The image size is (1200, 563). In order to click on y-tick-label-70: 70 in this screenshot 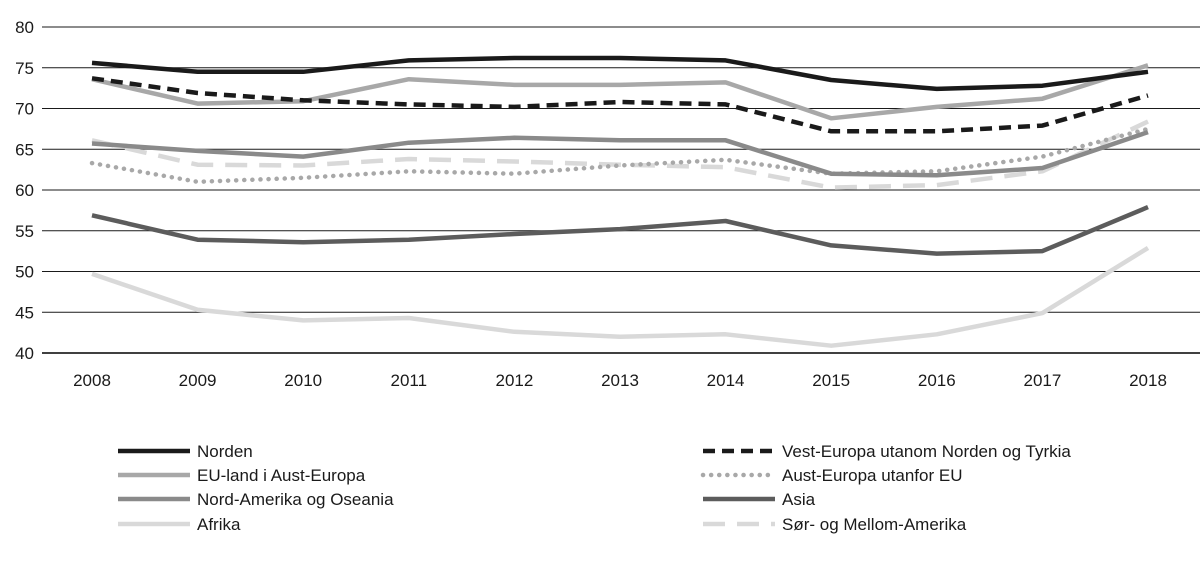, I will do `click(24, 109)`.